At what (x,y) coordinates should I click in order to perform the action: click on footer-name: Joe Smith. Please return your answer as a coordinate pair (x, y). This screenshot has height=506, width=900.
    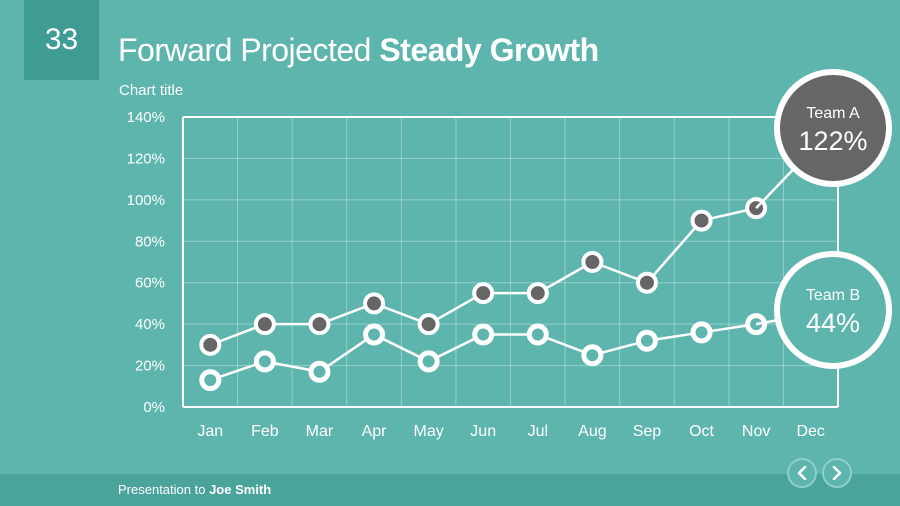
    Looking at the image, I should click on (240, 489).